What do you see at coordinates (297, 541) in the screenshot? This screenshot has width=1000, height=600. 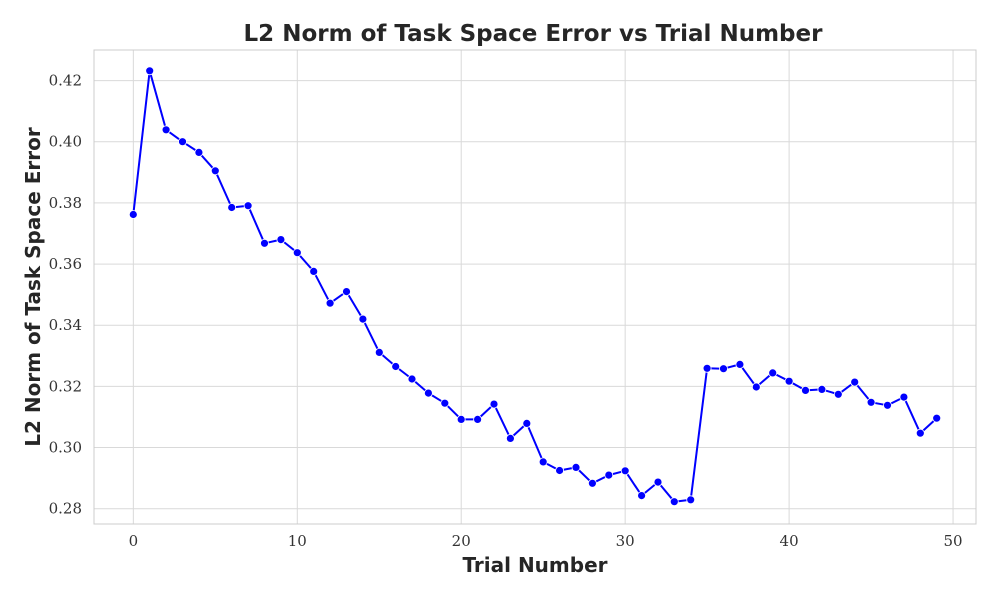 I see `x-tick-label: 10` at bounding box center [297, 541].